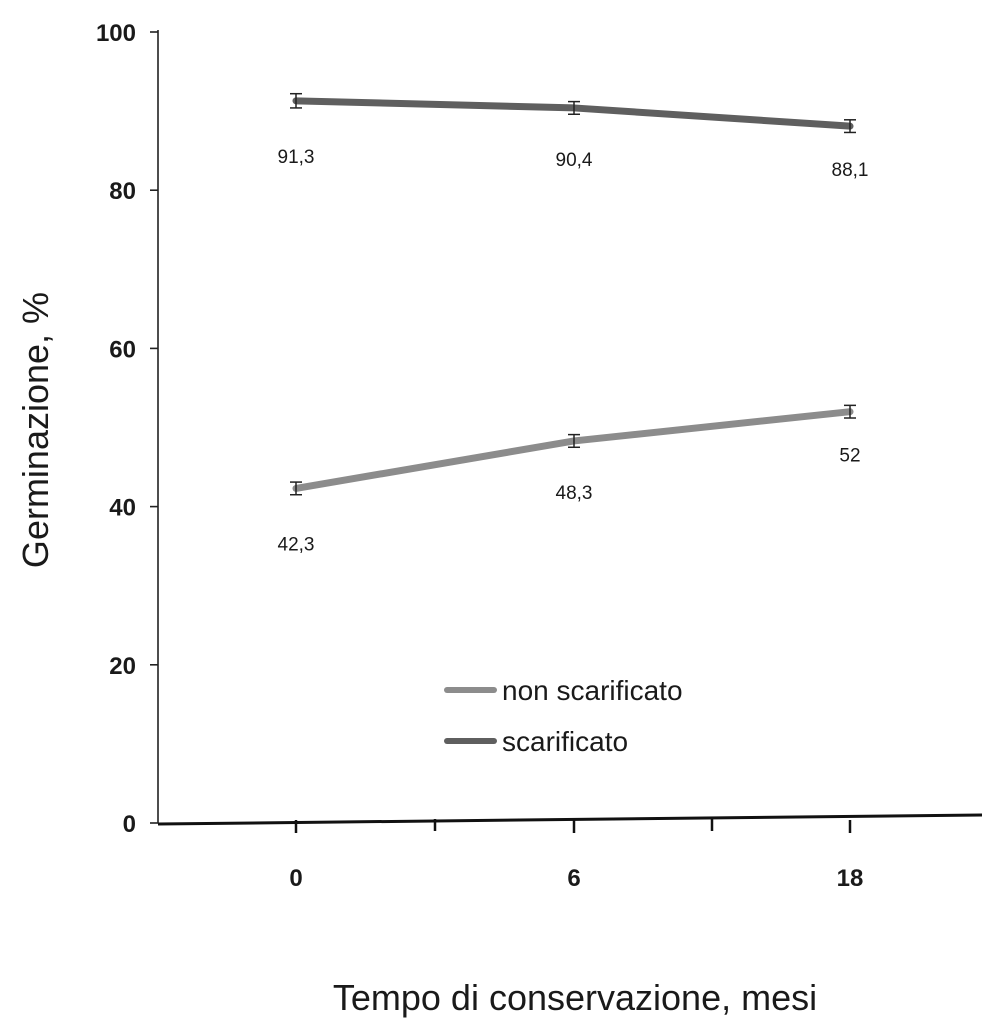 Image resolution: width=982 pixels, height=1030 pixels. What do you see at coordinates (573, 878) in the screenshot?
I see `x-tick-label: 6` at bounding box center [573, 878].